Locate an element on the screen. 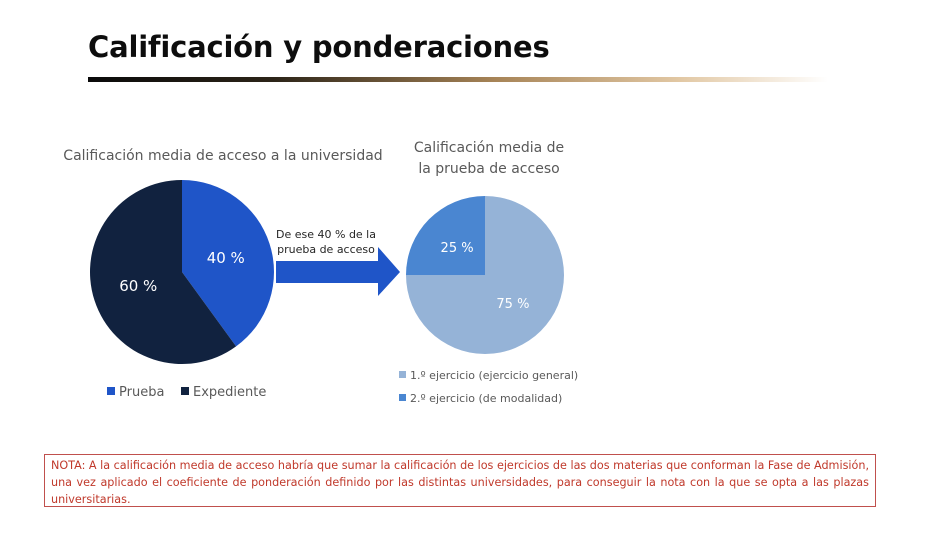  legend-admission: Prueba Expediente is located at coordinates (186, 392).